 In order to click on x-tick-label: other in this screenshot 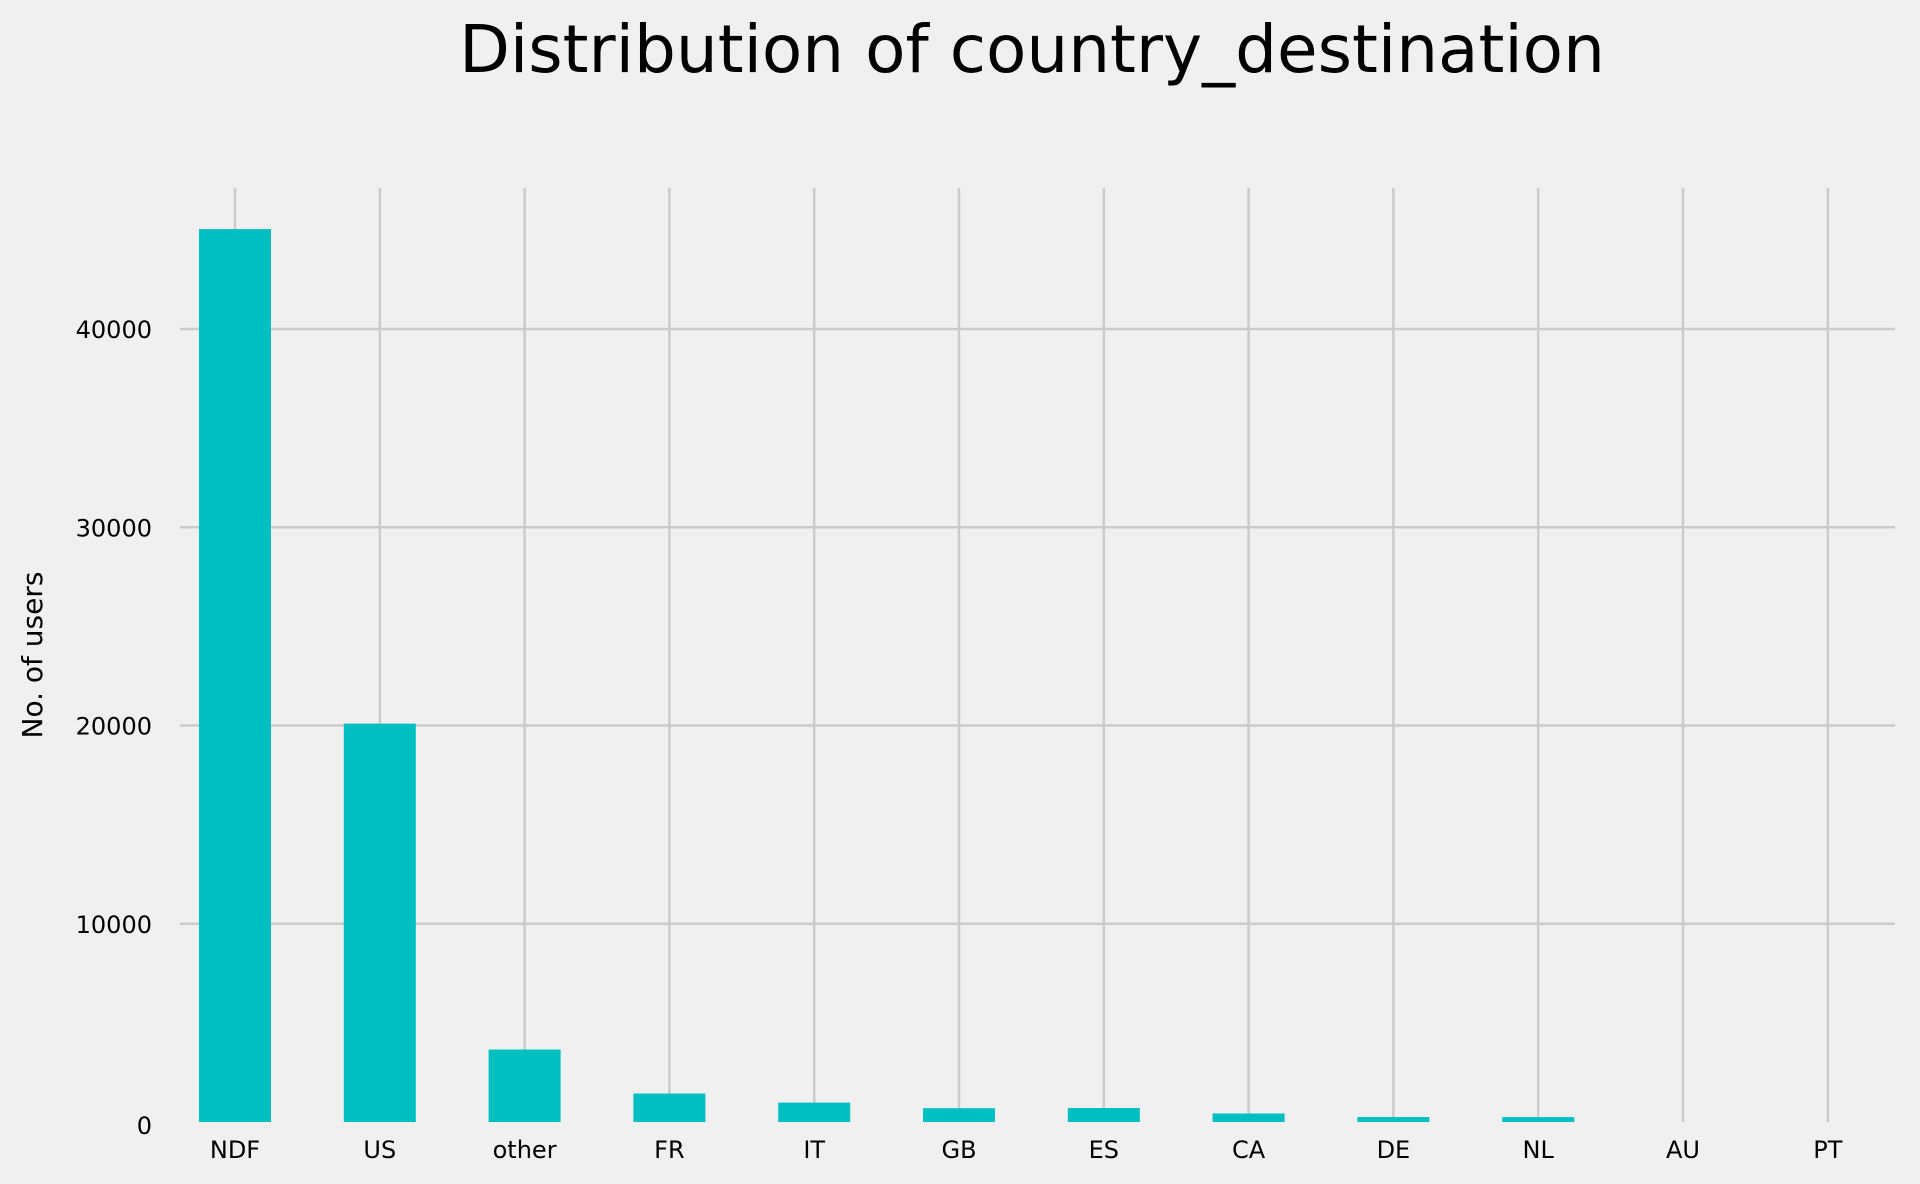, I will do `click(525, 1150)`.